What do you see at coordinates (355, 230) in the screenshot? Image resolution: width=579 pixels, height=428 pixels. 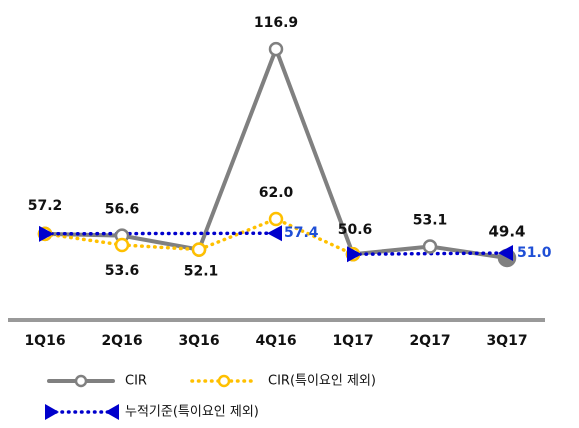 I see `data-label: 50.6` at bounding box center [355, 230].